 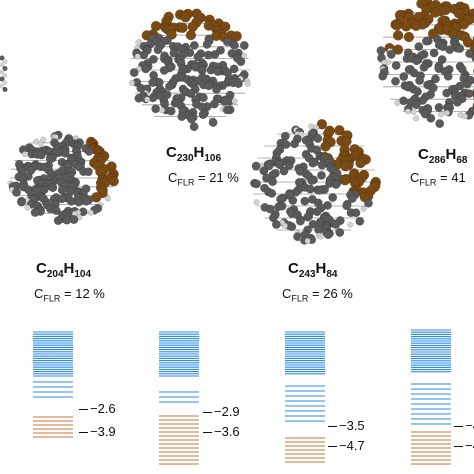 What do you see at coordinates (189, 70) in the screenshot?
I see `molecule-s1` at bounding box center [189, 70].